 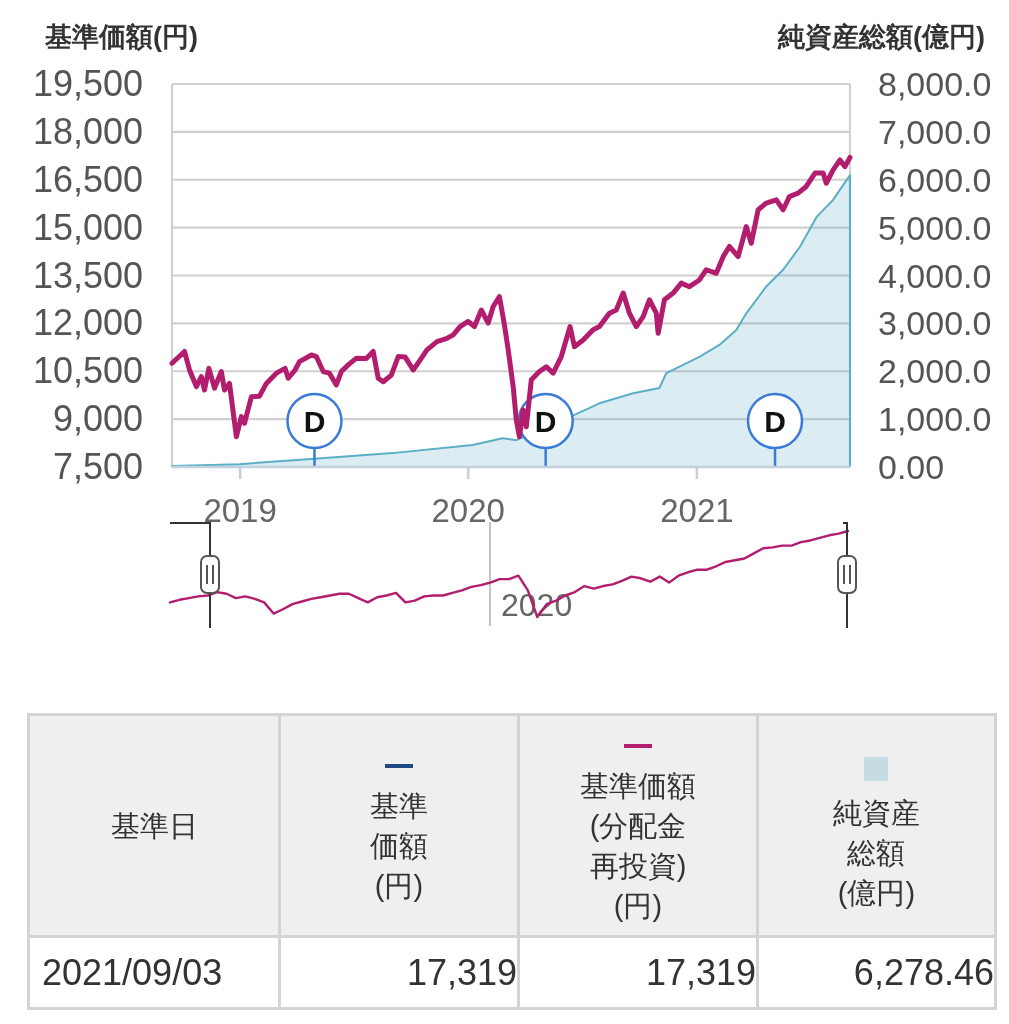 I want to click on y2-tick-label: 1,000.0, so click(x=935, y=419).